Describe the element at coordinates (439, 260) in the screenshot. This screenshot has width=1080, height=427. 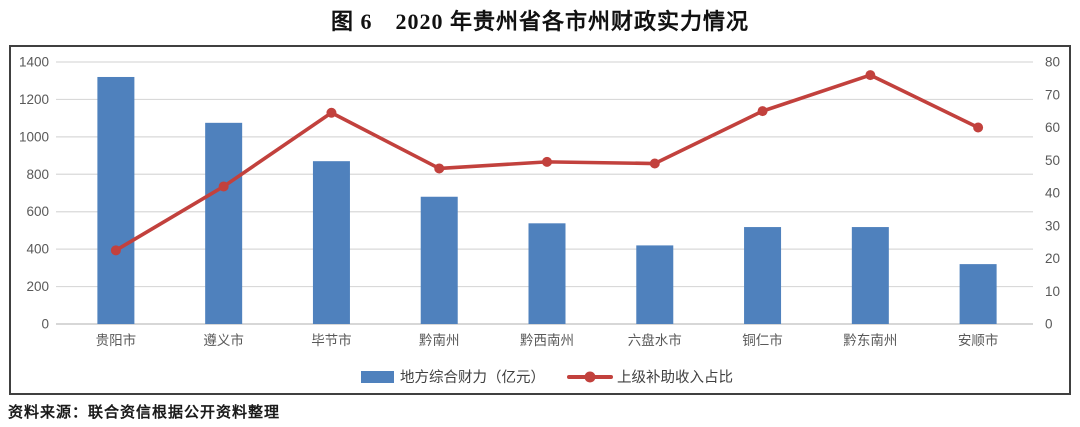
I see `bar-黔南州` at that location.